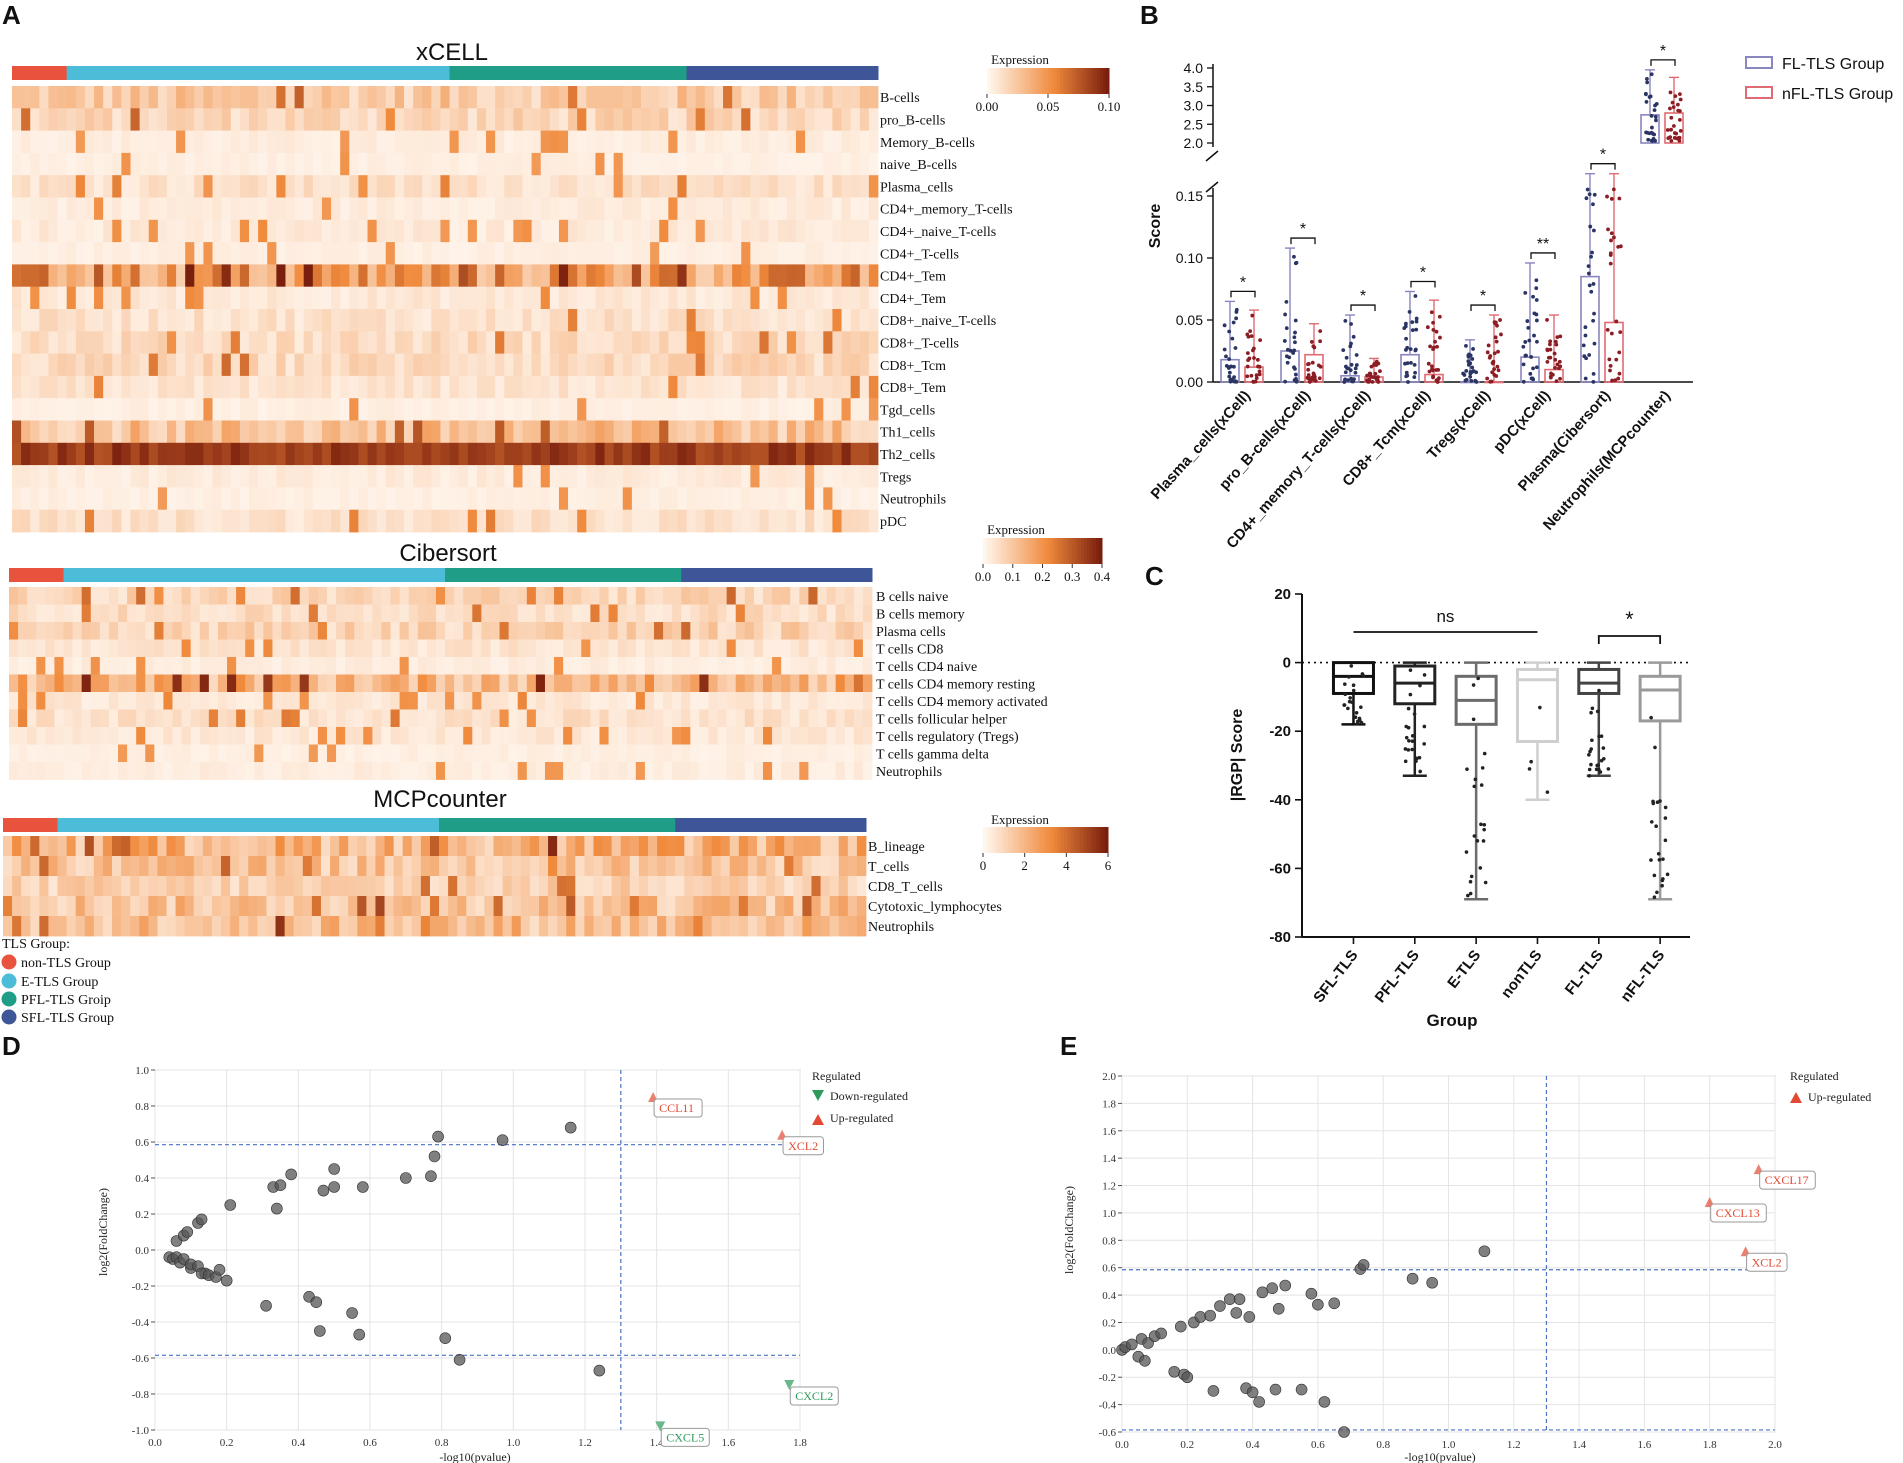 Image resolution: width=1903 pixels, height=1463 pixels. What do you see at coordinates (935, 907) in the screenshot?
I see `heatmap-row-label: Cytotoxic_lymphocytes` at bounding box center [935, 907].